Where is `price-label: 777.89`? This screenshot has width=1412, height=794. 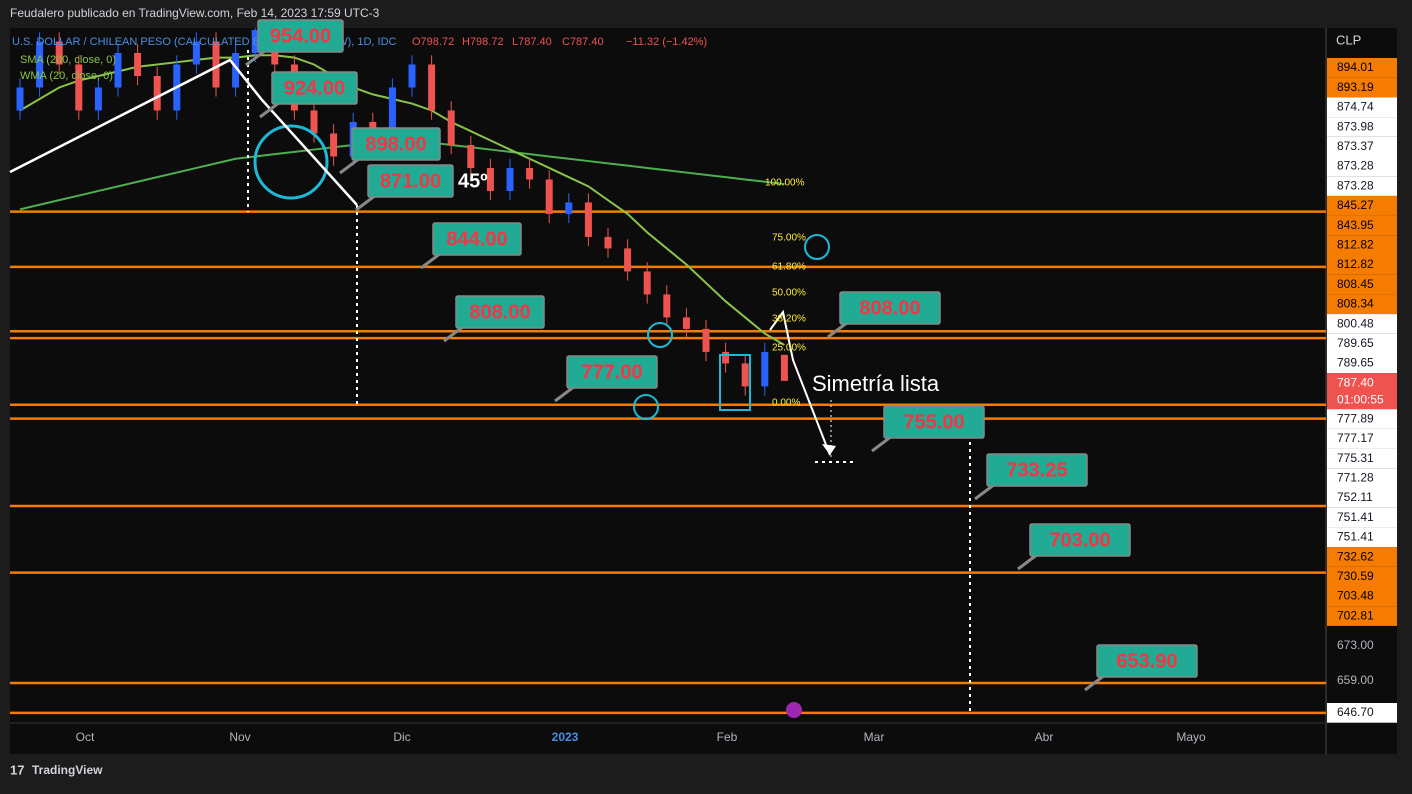 price-label: 777.89 is located at coordinates (1355, 418).